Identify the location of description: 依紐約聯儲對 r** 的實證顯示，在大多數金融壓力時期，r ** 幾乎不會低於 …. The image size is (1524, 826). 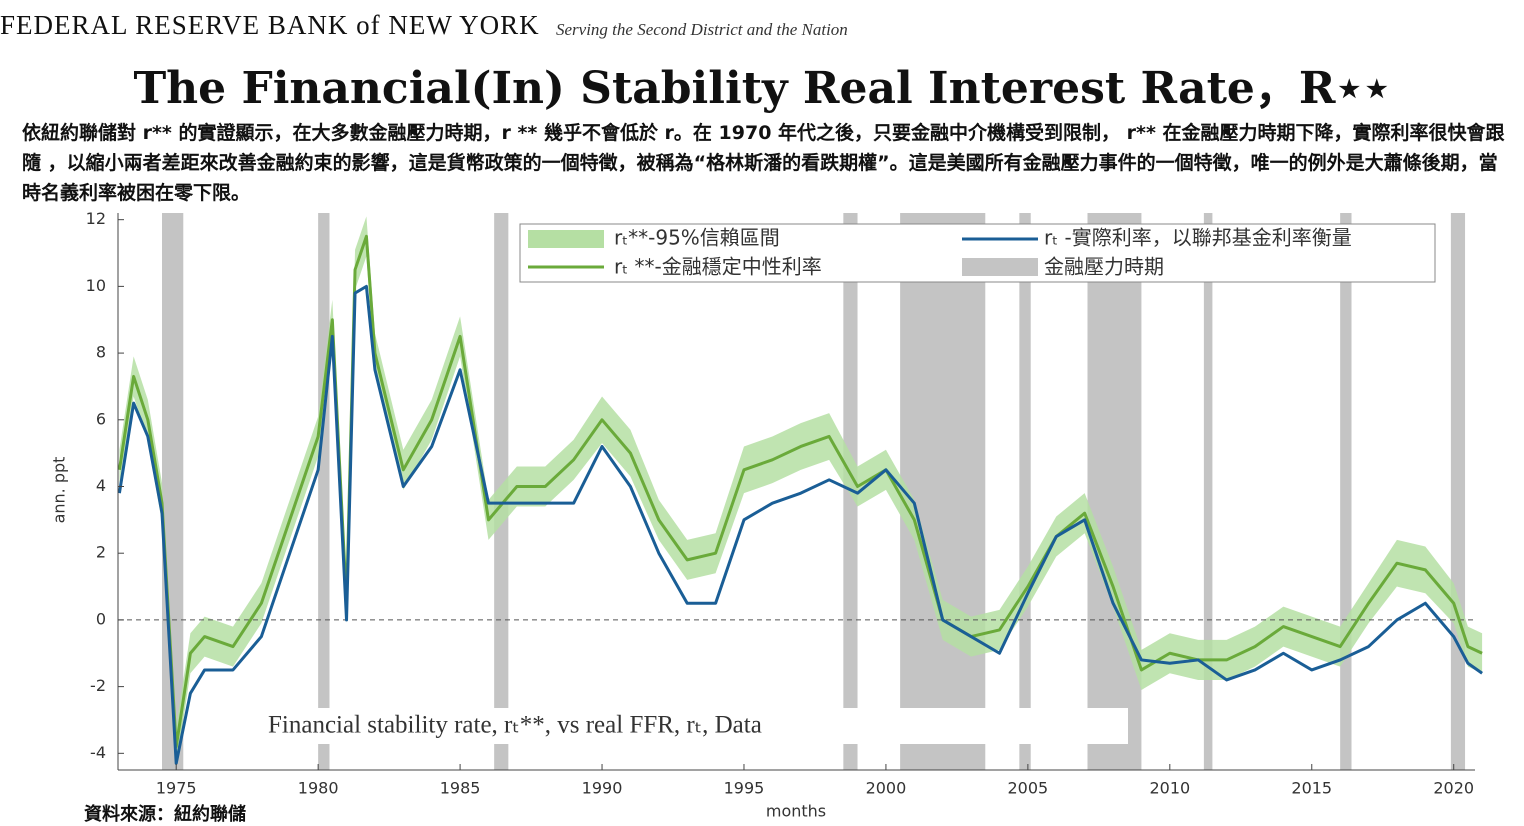
(763, 163).